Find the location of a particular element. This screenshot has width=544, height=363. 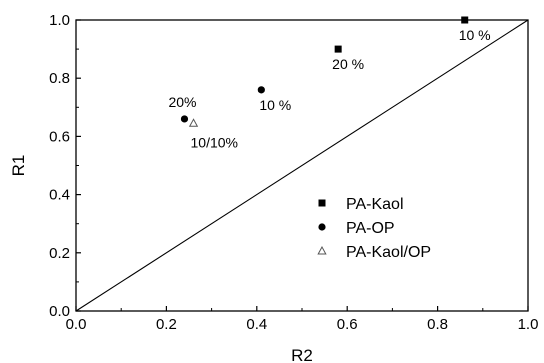

point-label: 20 % is located at coordinates (348, 64).